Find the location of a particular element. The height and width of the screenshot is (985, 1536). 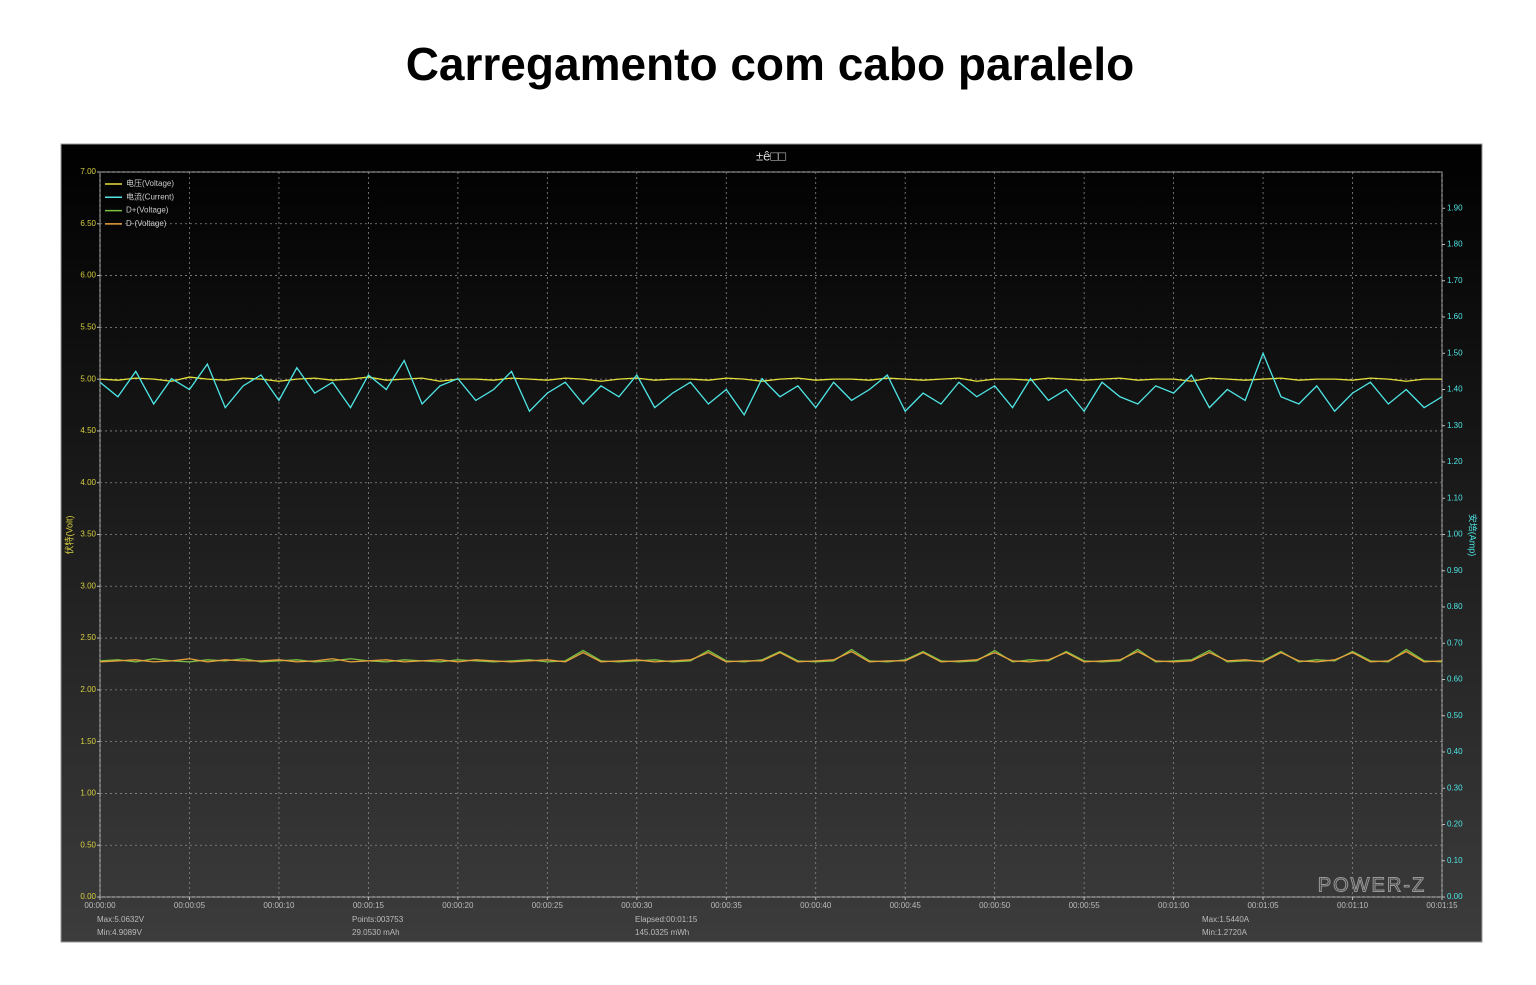

y2-tick-label: 0.60 is located at coordinates (1455, 679).